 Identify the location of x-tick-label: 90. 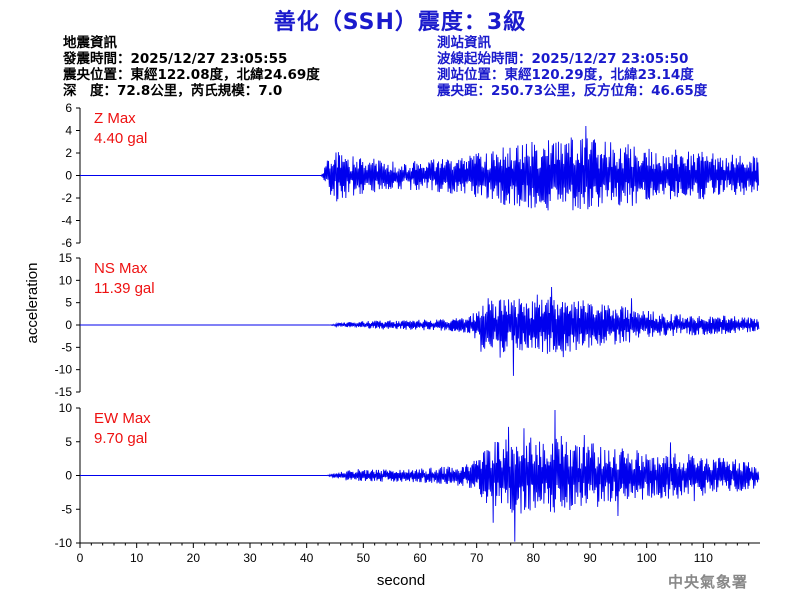
(590, 558).